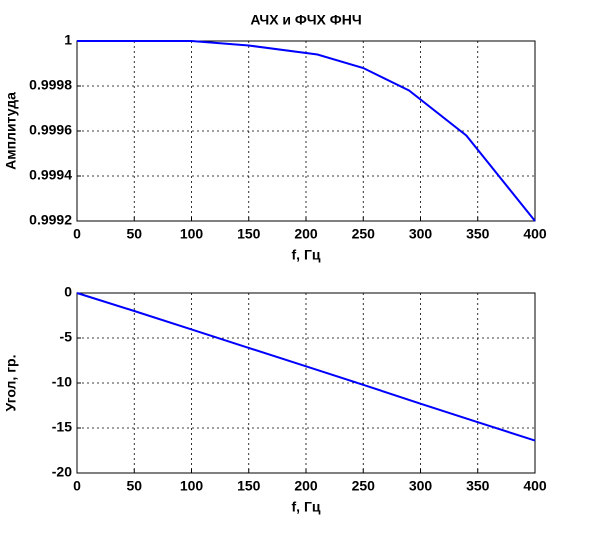 The height and width of the screenshot is (534, 592). I want to click on y-axis-label: Угол, гр., so click(11, 383).